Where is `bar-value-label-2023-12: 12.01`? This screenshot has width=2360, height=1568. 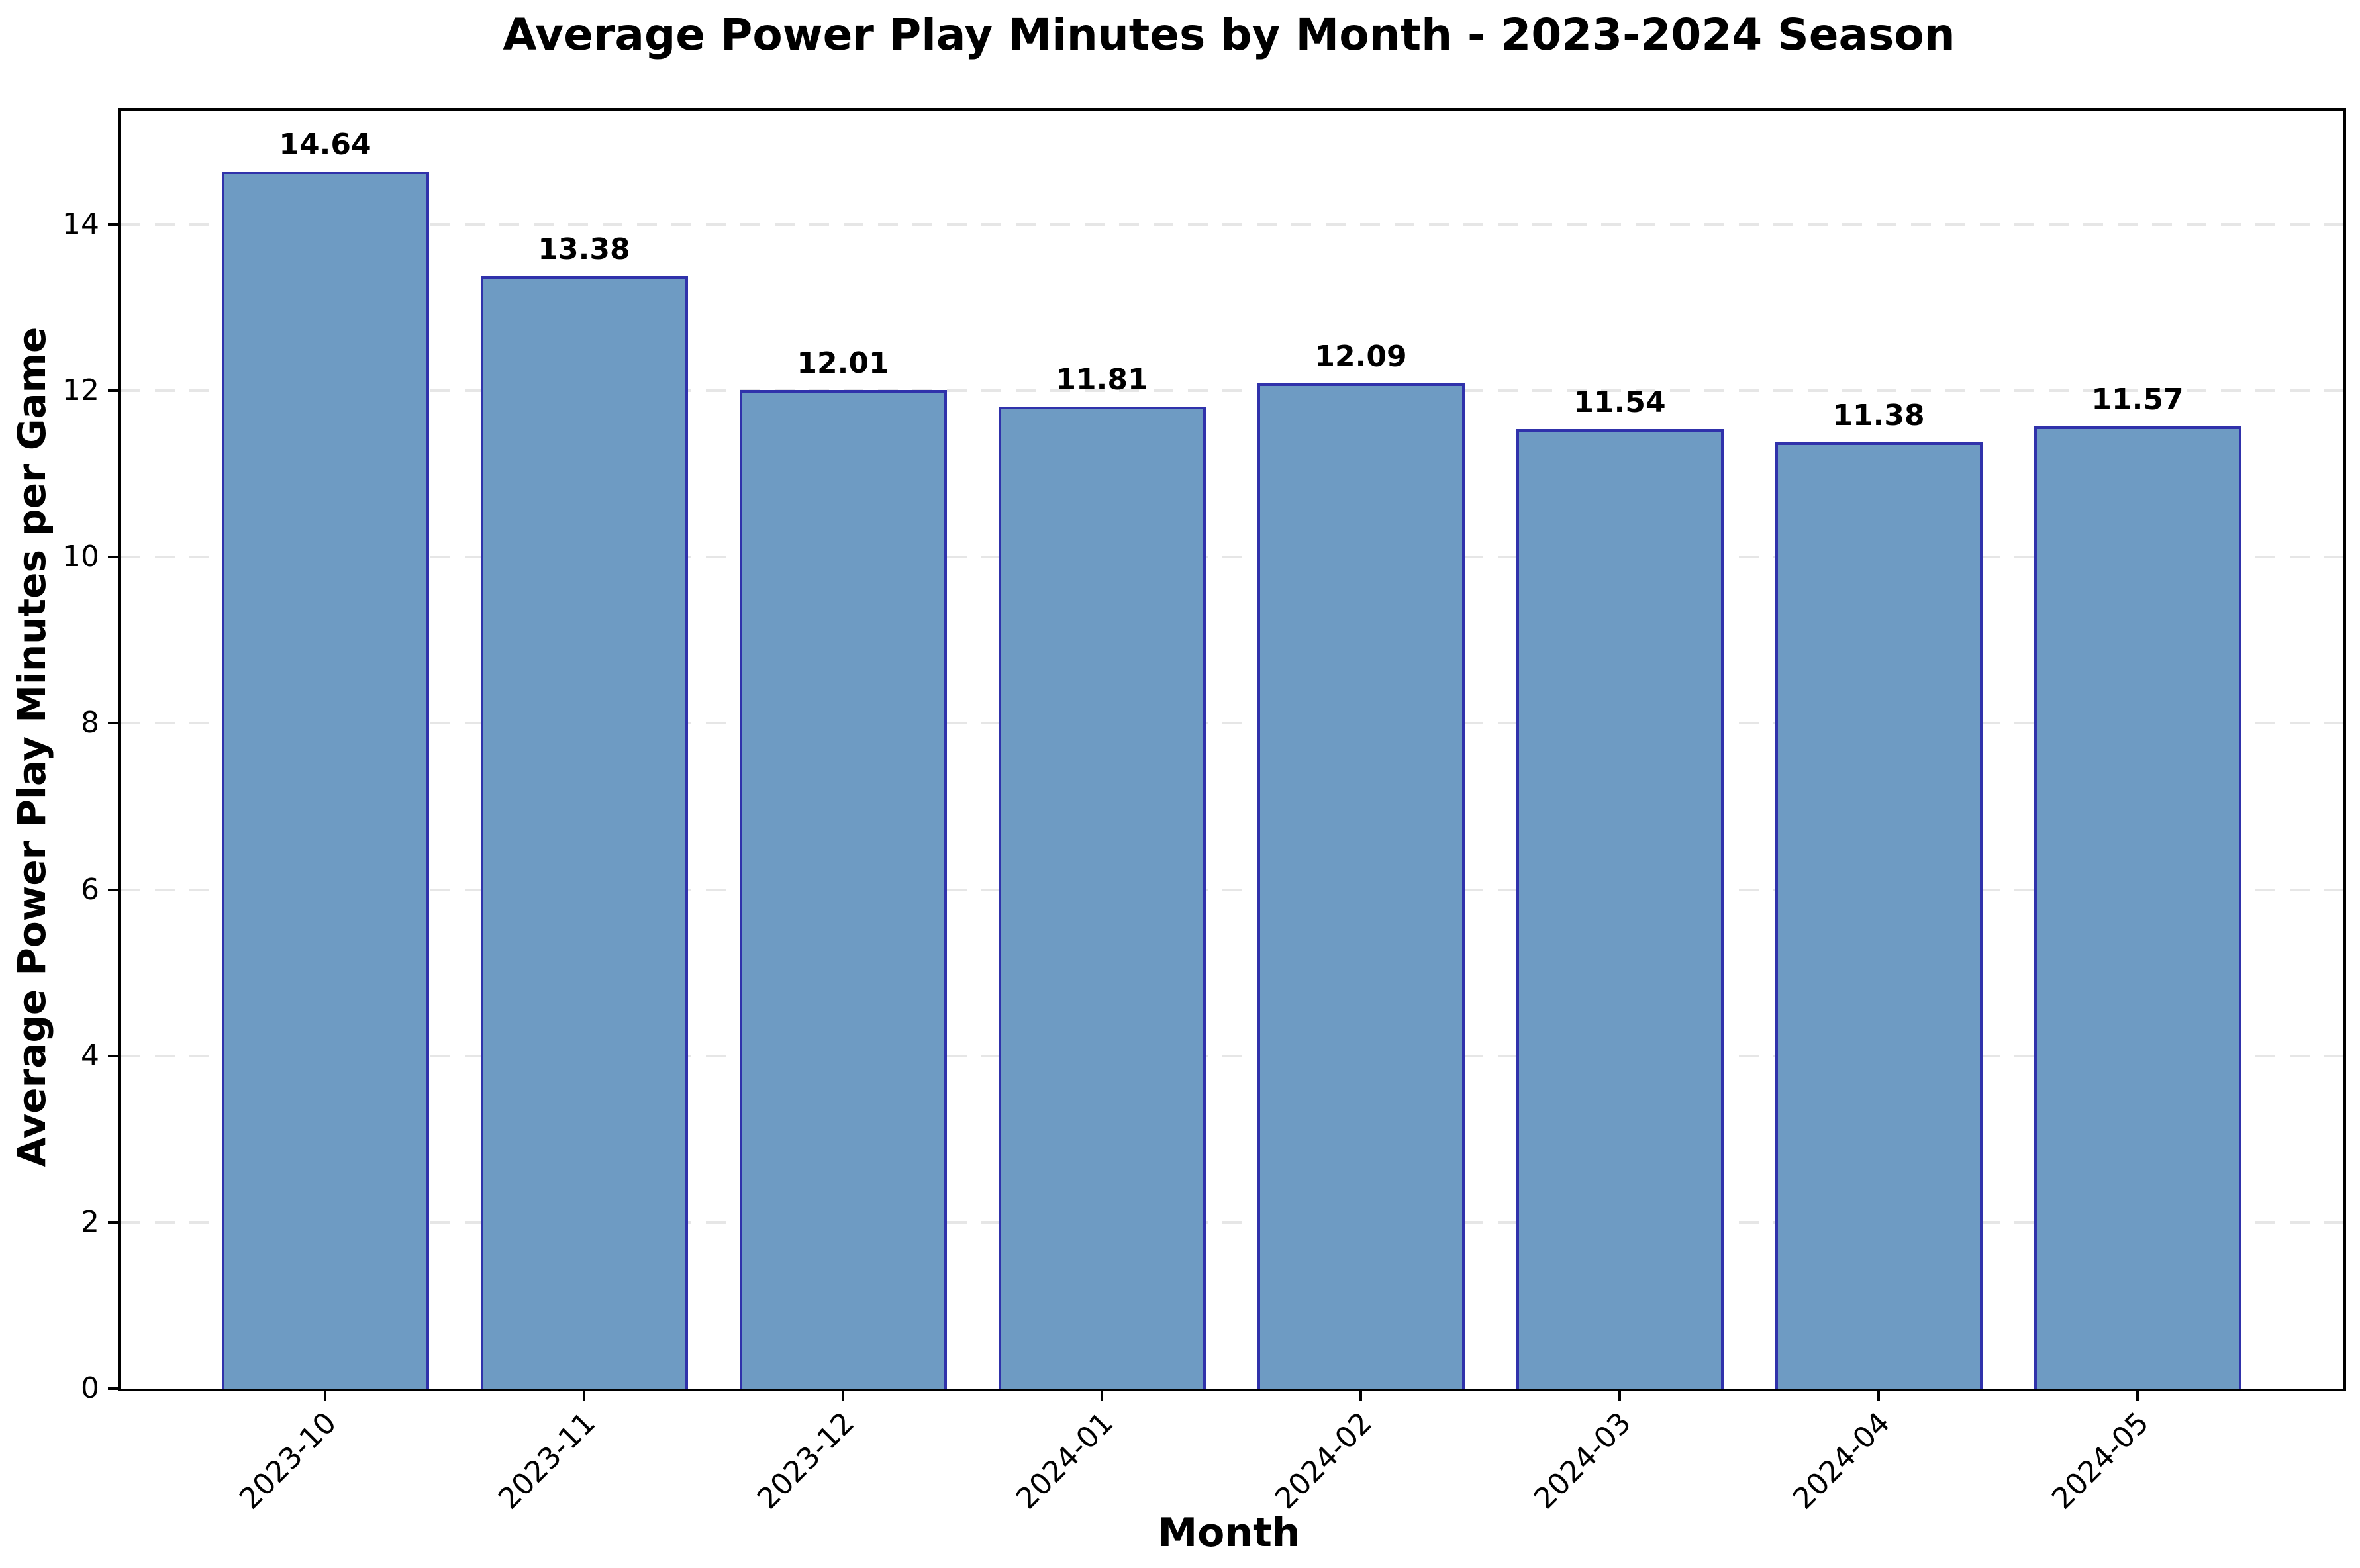
bar-value-label-2023-12: 12.01 is located at coordinates (843, 363).